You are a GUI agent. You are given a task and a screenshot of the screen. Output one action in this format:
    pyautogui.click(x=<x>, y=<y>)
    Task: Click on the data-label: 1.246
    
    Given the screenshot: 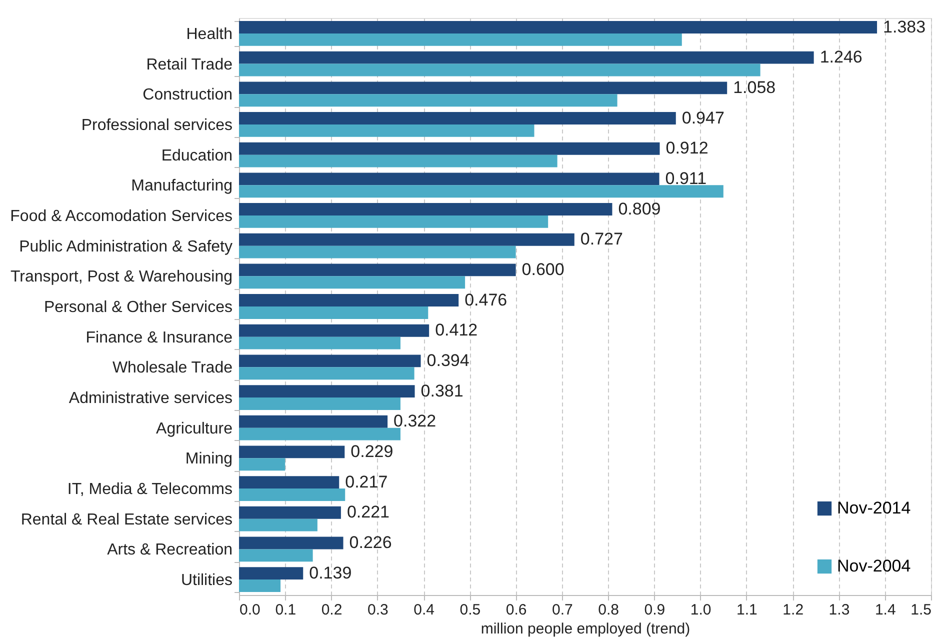 What is the action you would take?
    pyautogui.click(x=841, y=57)
    